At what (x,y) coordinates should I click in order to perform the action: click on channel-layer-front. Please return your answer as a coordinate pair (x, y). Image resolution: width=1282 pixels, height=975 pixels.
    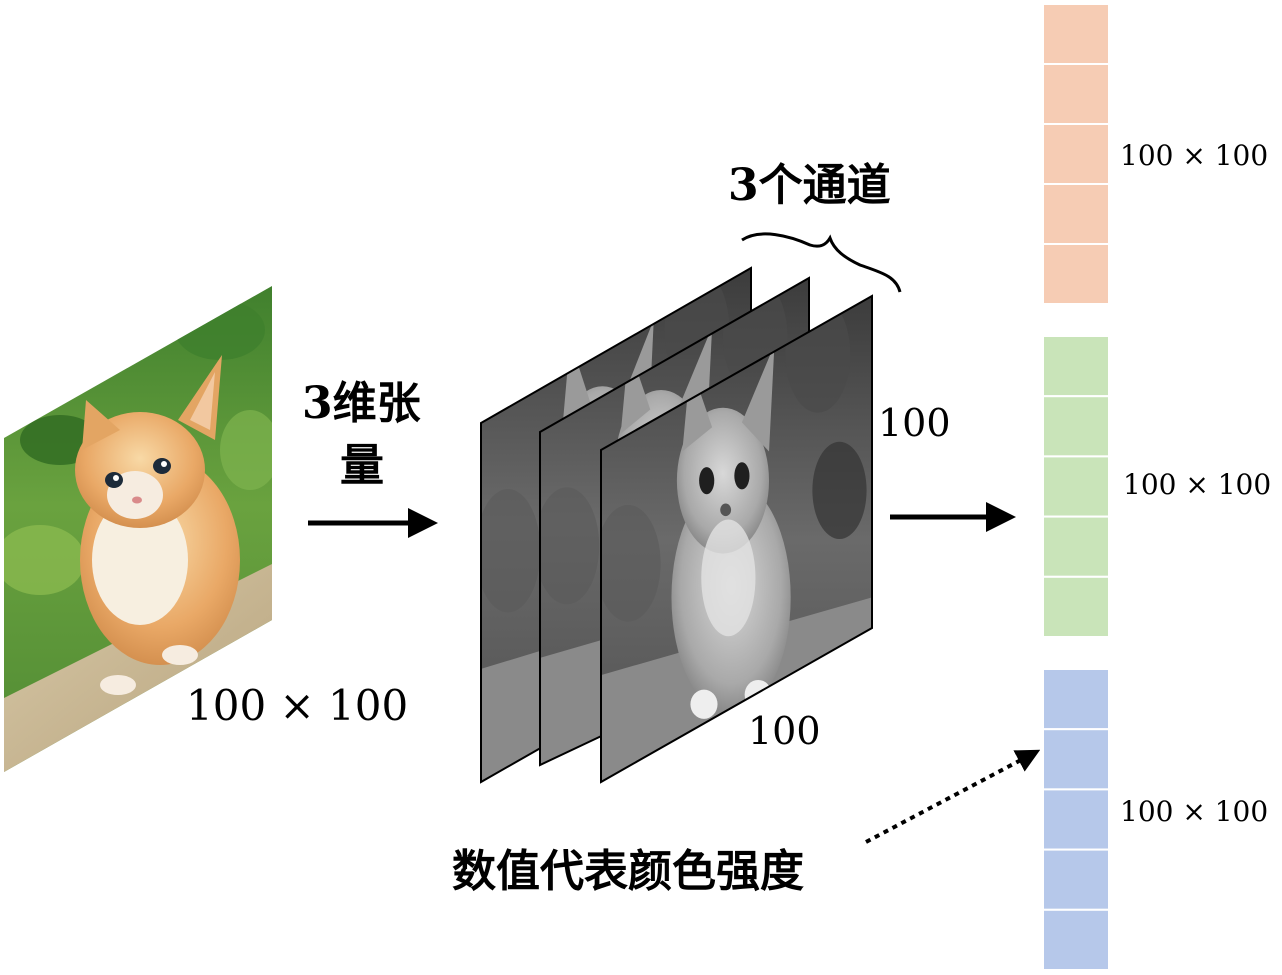
    Looking at the image, I should click on (736, 539).